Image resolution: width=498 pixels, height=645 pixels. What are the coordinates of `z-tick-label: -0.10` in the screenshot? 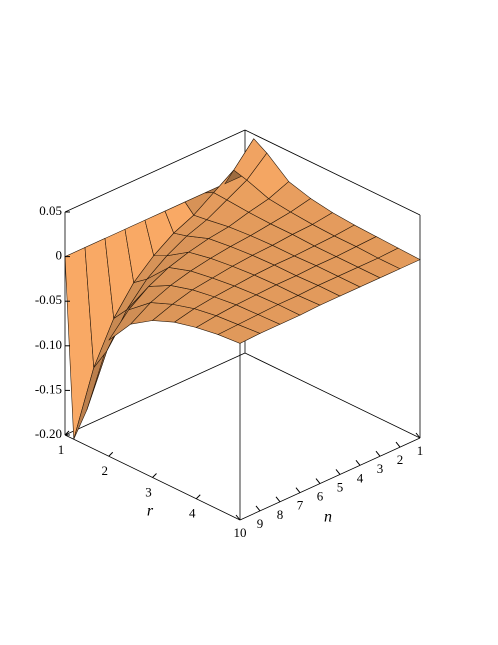 It's located at (48, 344).